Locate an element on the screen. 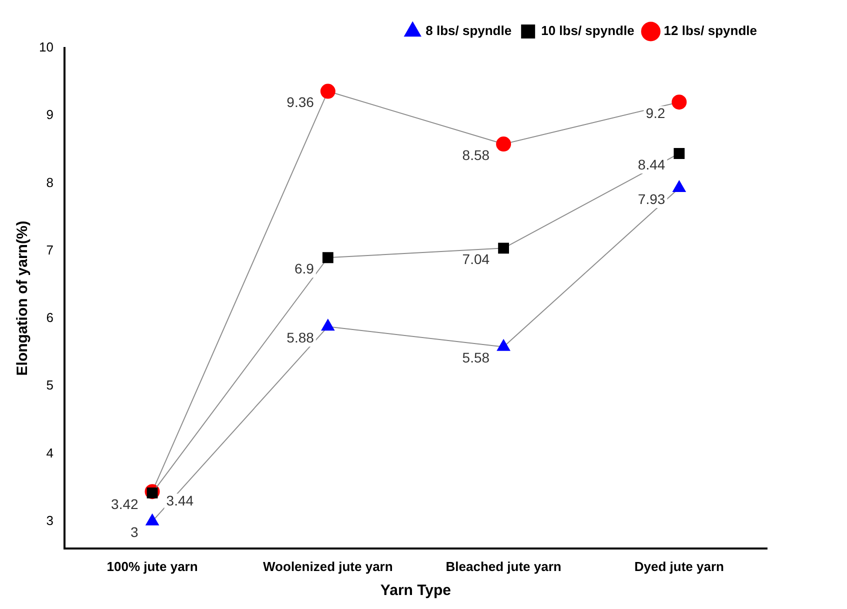  data-label: 8.44 is located at coordinates (652, 164).